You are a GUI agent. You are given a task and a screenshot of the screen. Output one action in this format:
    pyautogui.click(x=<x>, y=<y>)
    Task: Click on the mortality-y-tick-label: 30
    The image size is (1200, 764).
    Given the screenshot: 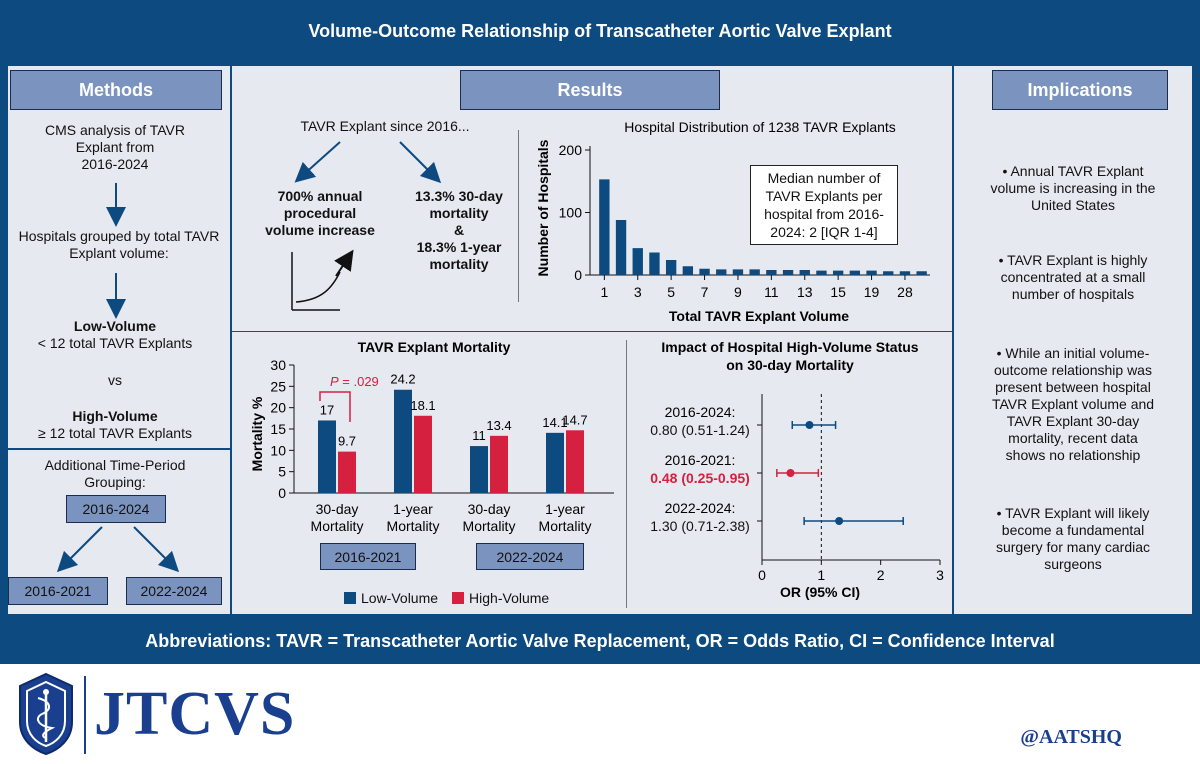 What is the action you would take?
    pyautogui.click(x=278, y=365)
    